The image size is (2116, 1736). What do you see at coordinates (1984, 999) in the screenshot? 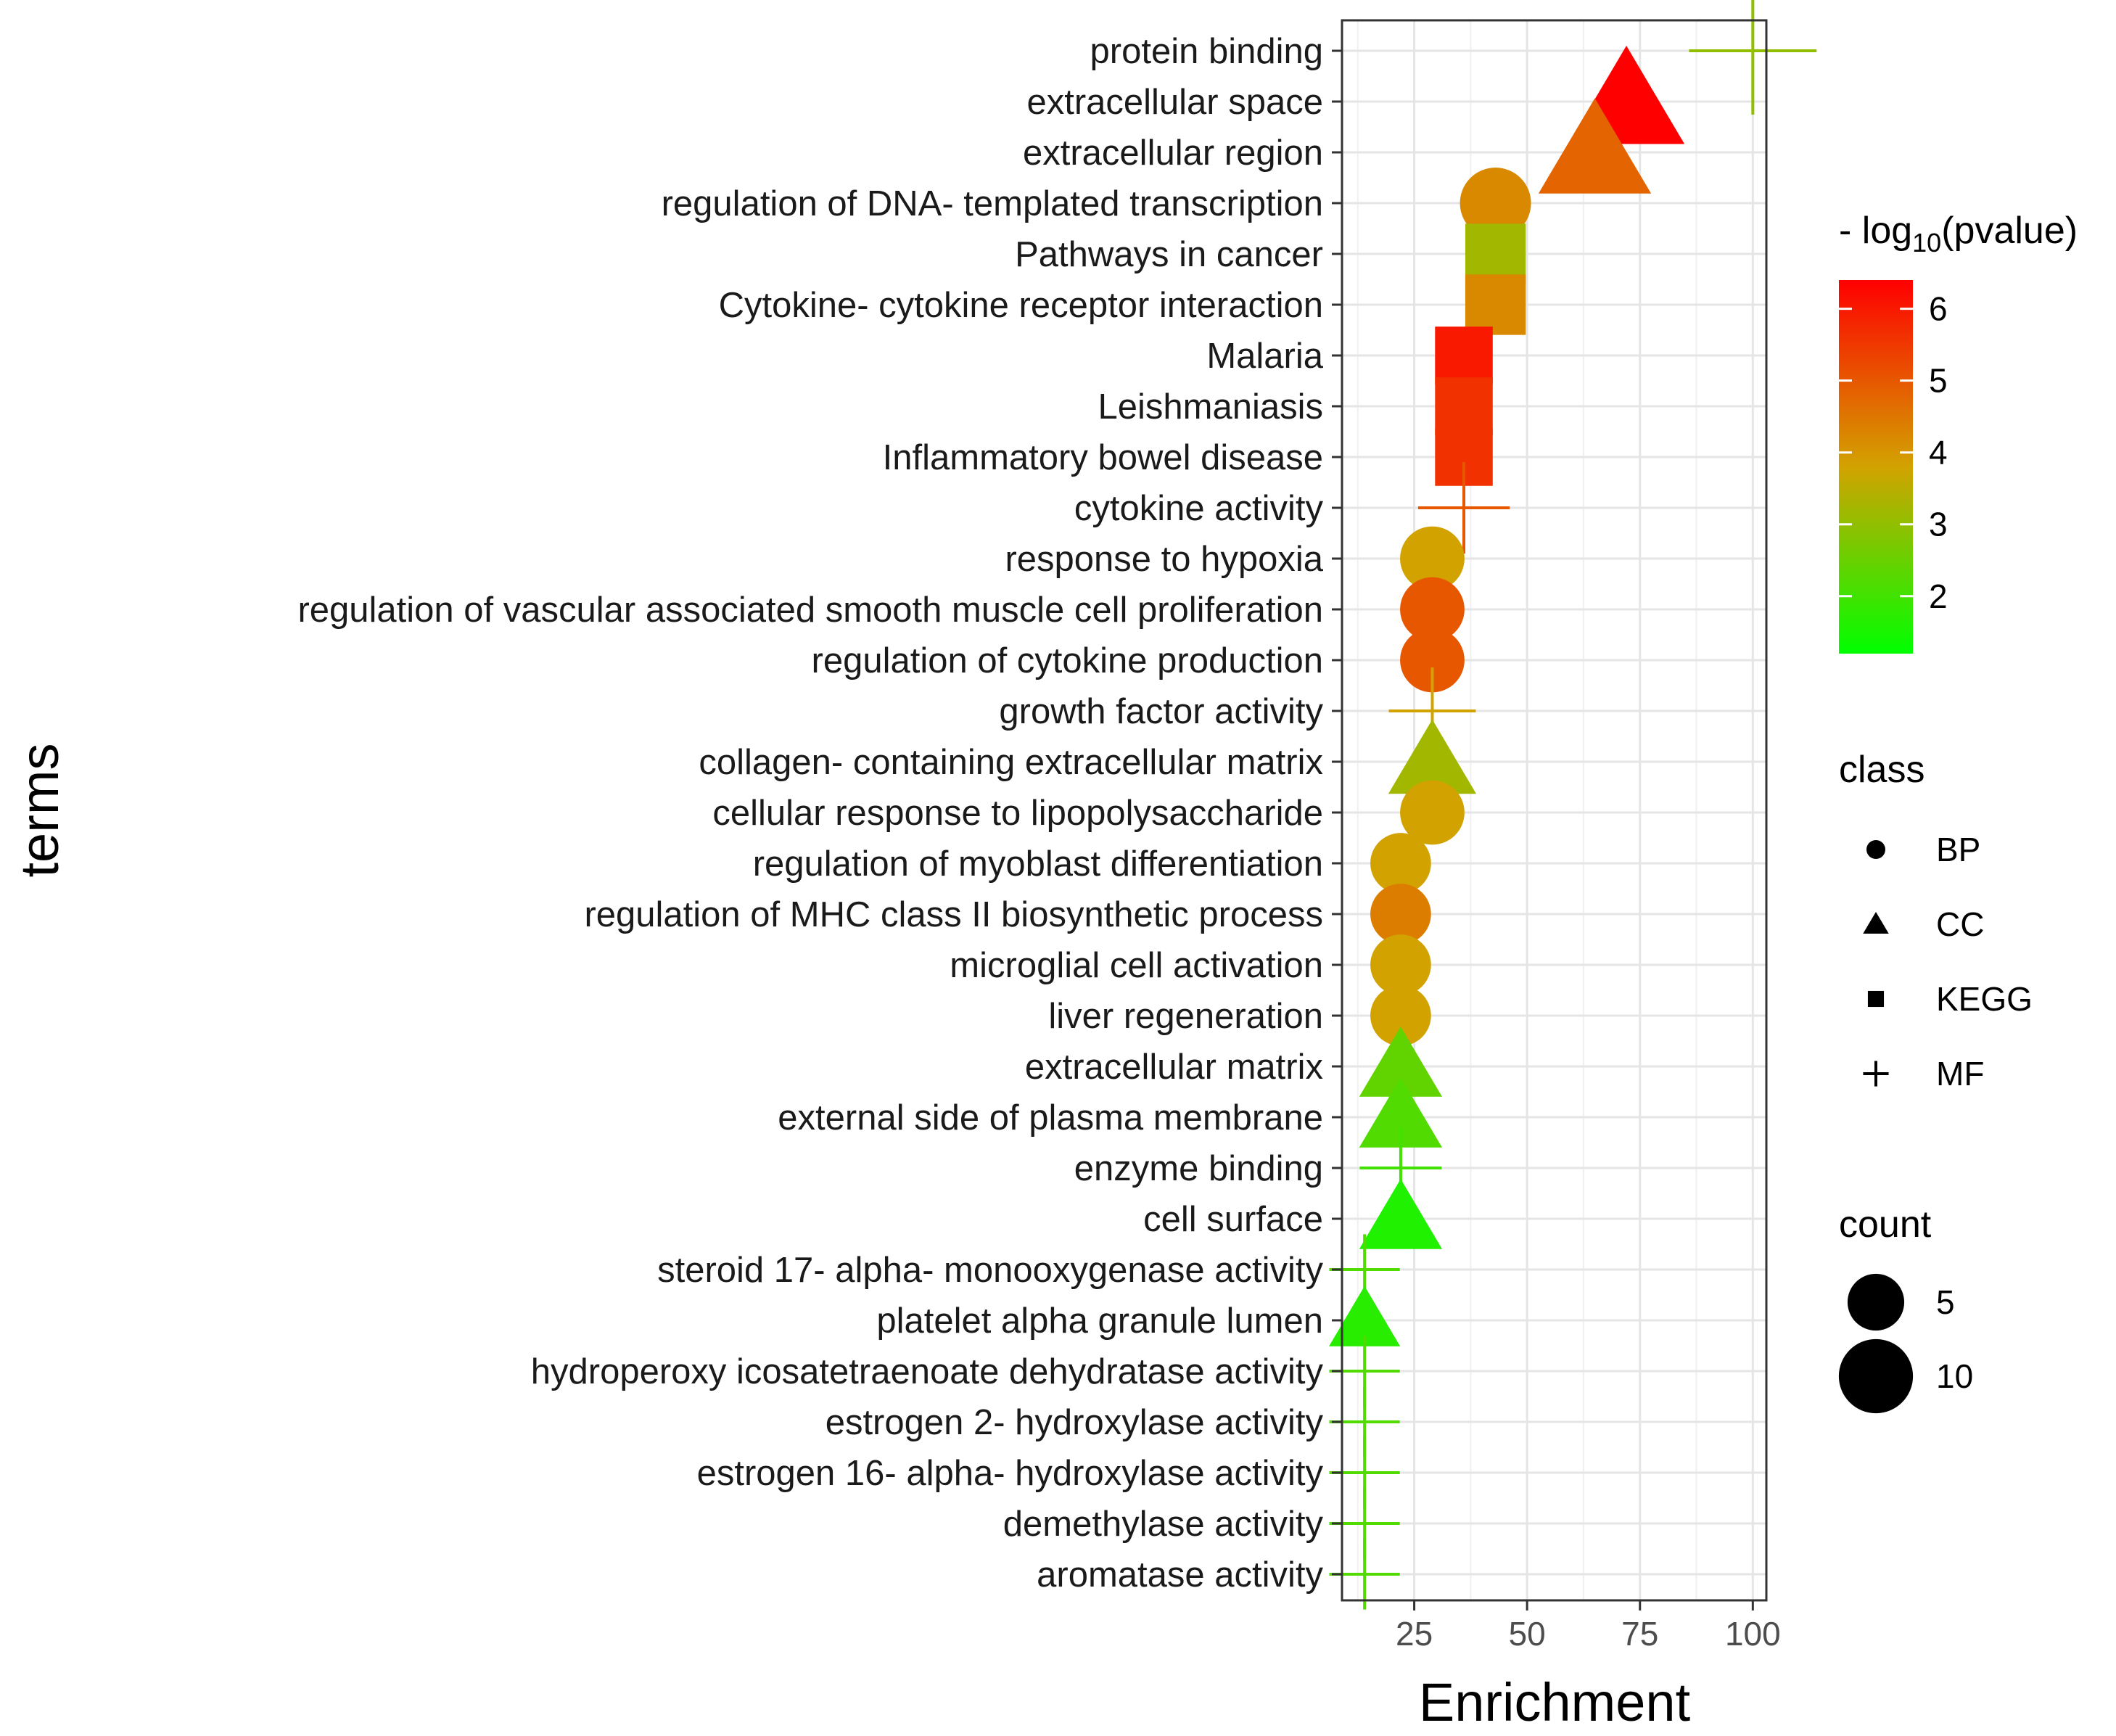
I see `class-legend-label: KEGG` at bounding box center [1984, 999].